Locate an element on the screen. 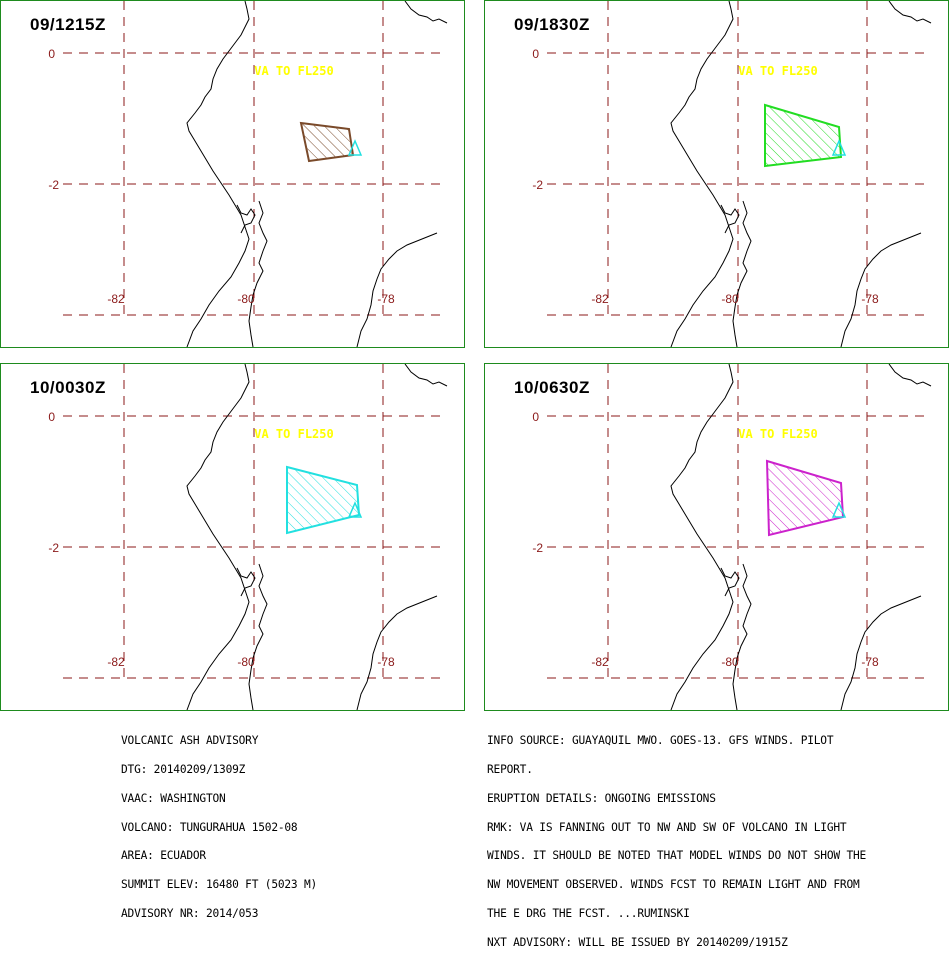 This screenshot has height=957, width=950. panel-title: 10/0630Z is located at coordinates (552, 387).